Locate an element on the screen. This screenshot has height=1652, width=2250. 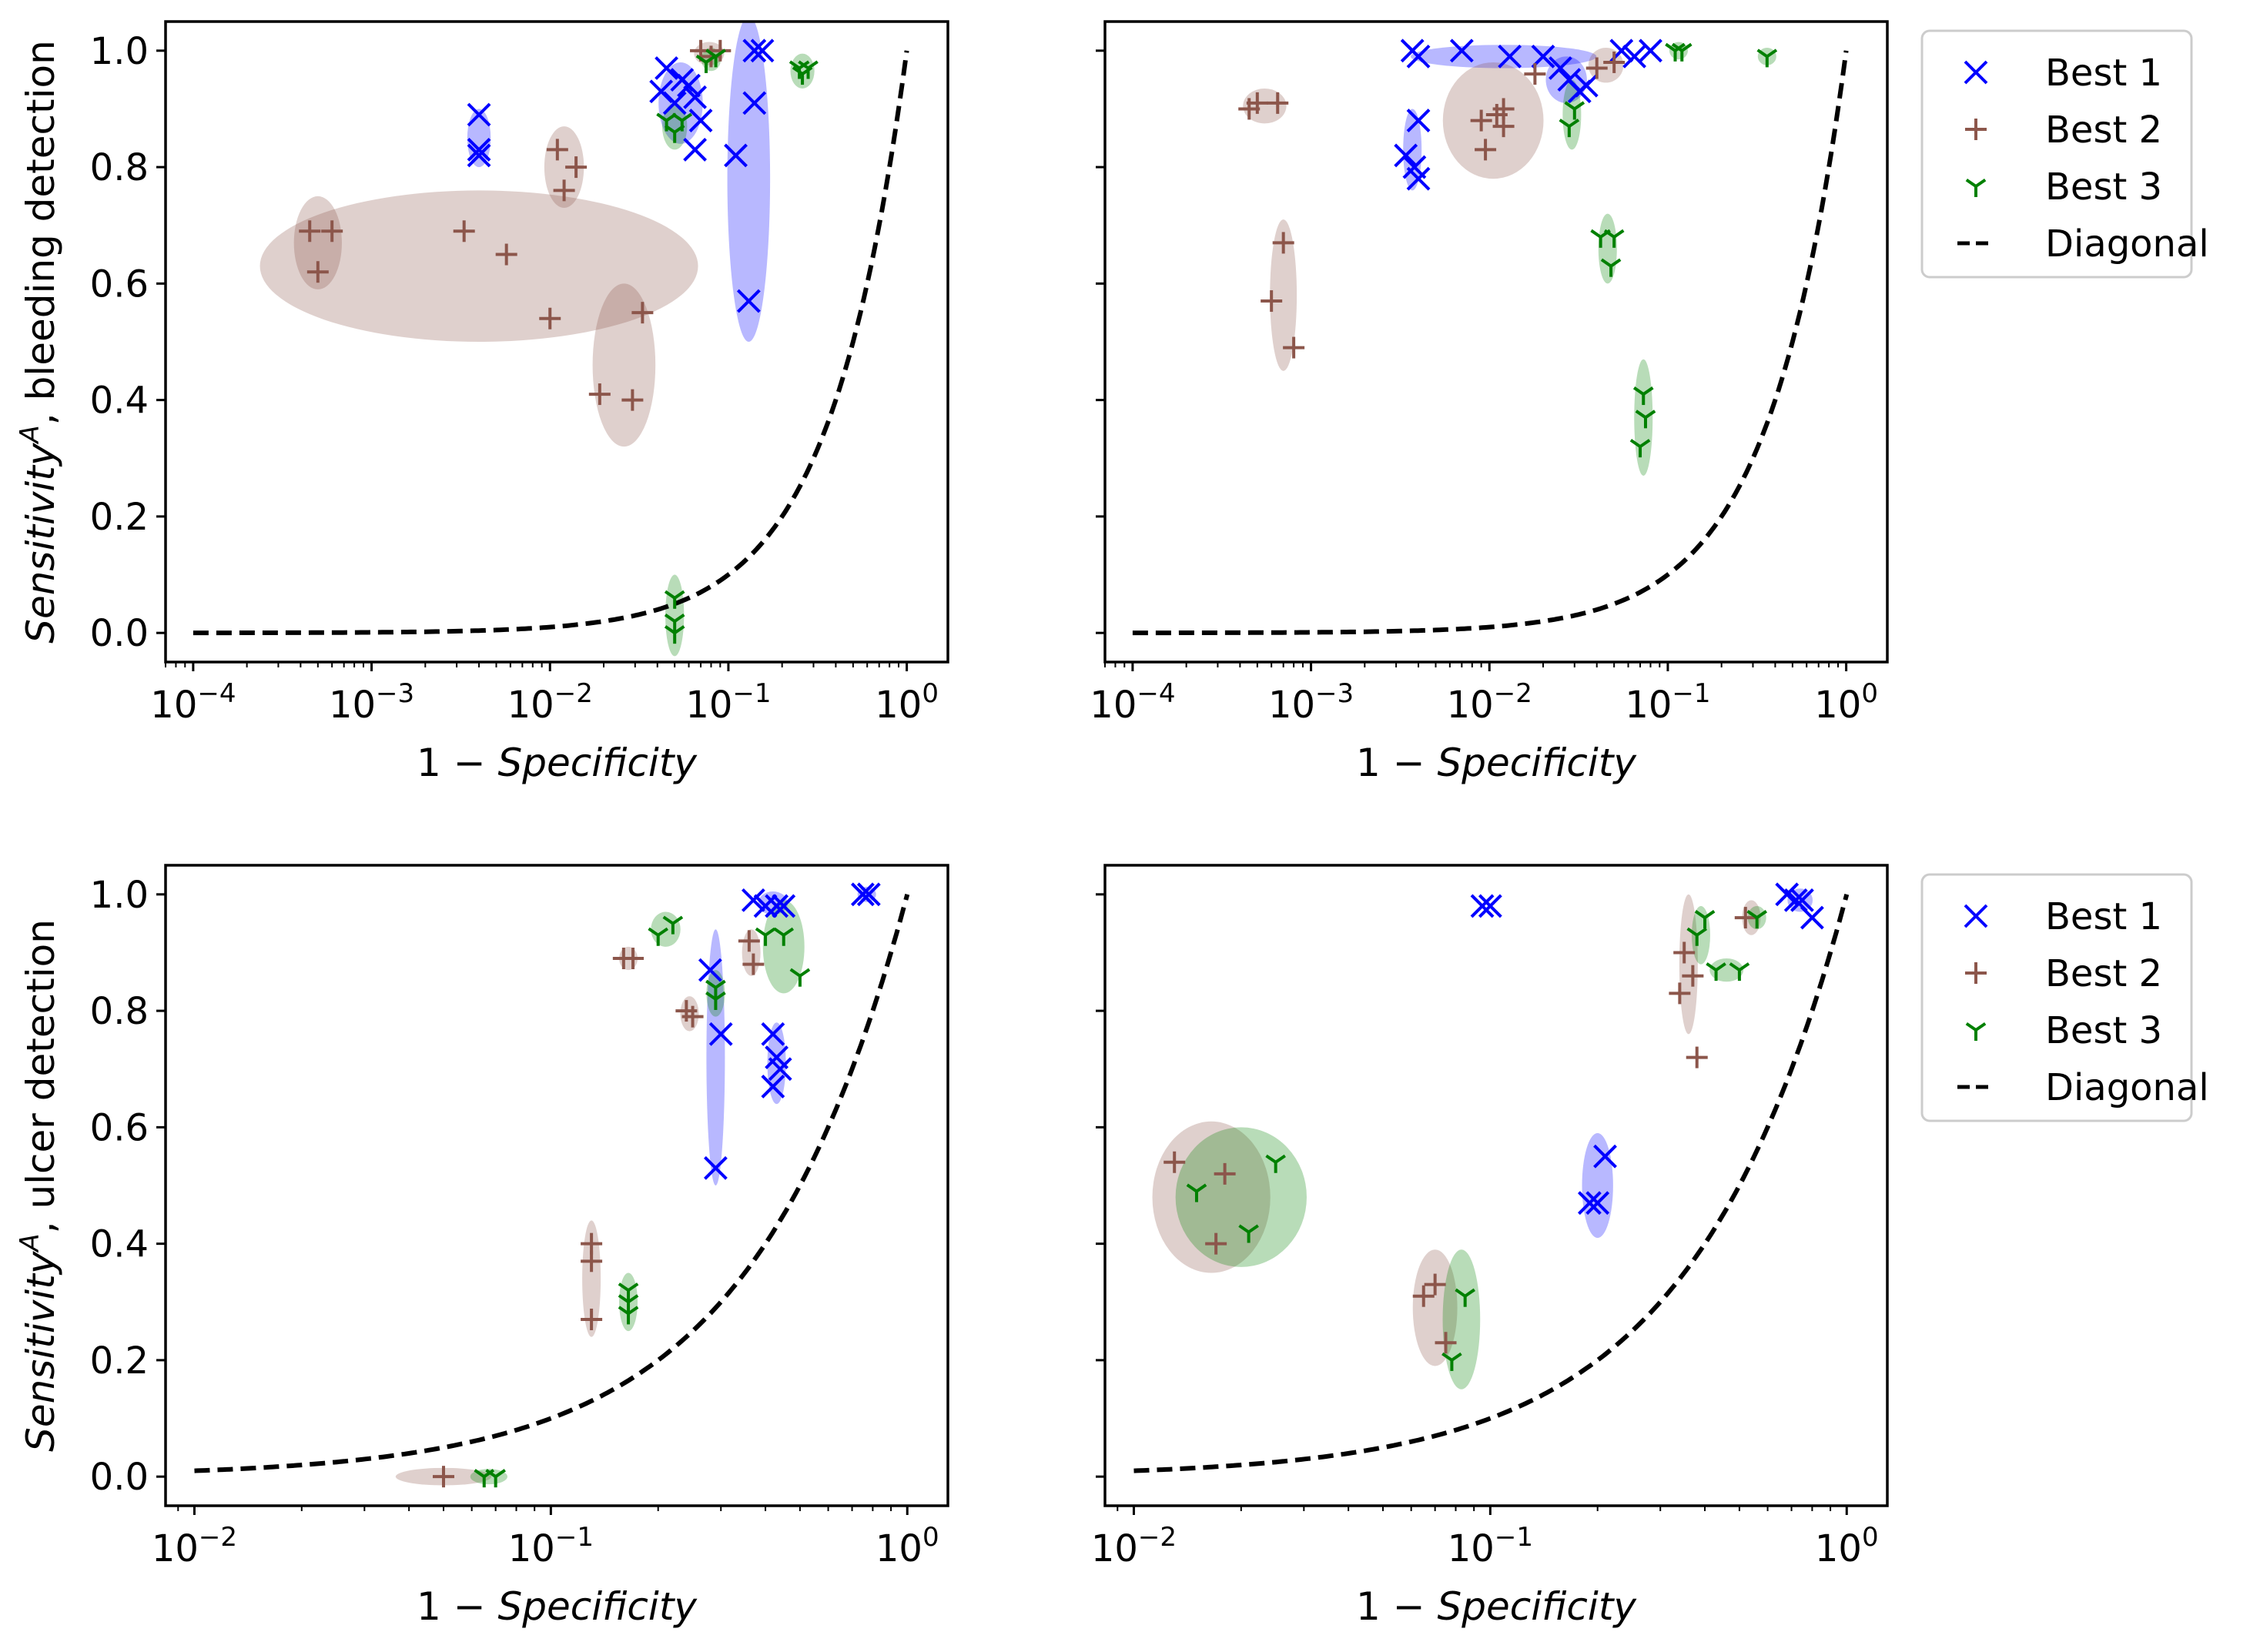
axes-frame-top-right is located at coordinates (1496, 342).